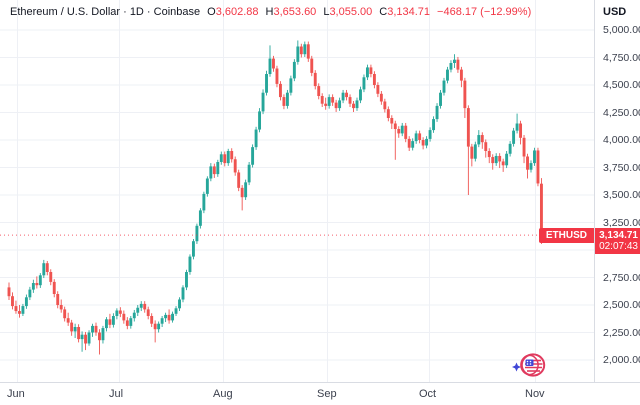 This screenshot has height=405, width=640. What do you see at coordinates (621, 332) in the screenshot?
I see `price-axis-label: 2,250.00` at bounding box center [621, 332].